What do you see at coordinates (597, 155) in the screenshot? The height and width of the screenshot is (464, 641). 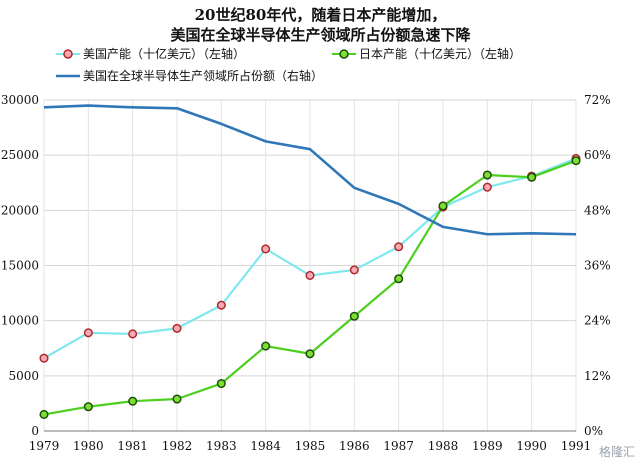 I see `y-right-tick-label: 60%` at bounding box center [597, 155].